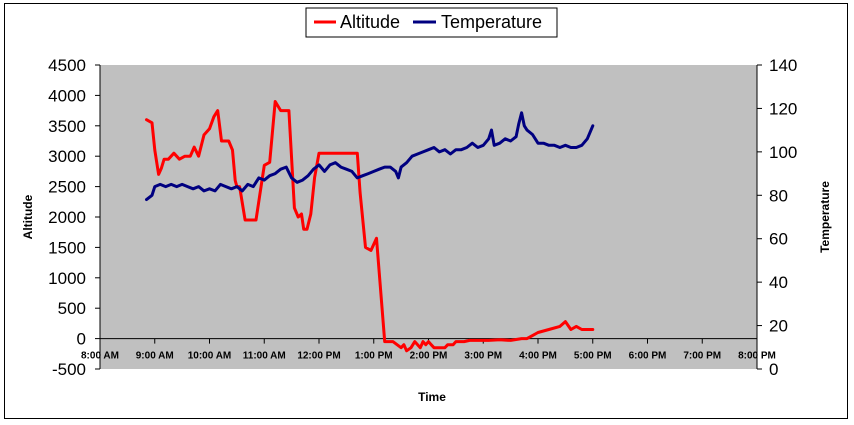 This screenshot has height=425, width=854. Describe the element at coordinates (825, 217) in the screenshot. I see `y-axis-label-right: Temperature` at that location.